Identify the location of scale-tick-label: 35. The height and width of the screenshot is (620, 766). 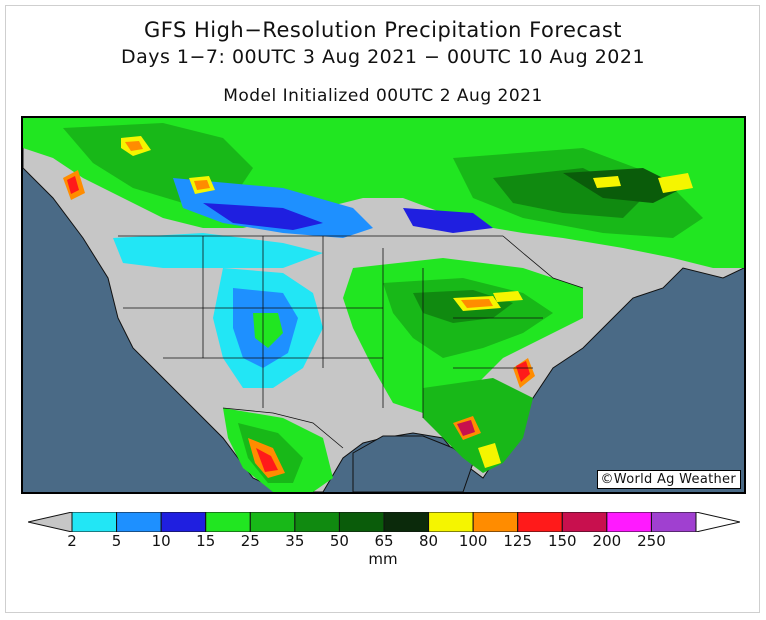
(295, 541).